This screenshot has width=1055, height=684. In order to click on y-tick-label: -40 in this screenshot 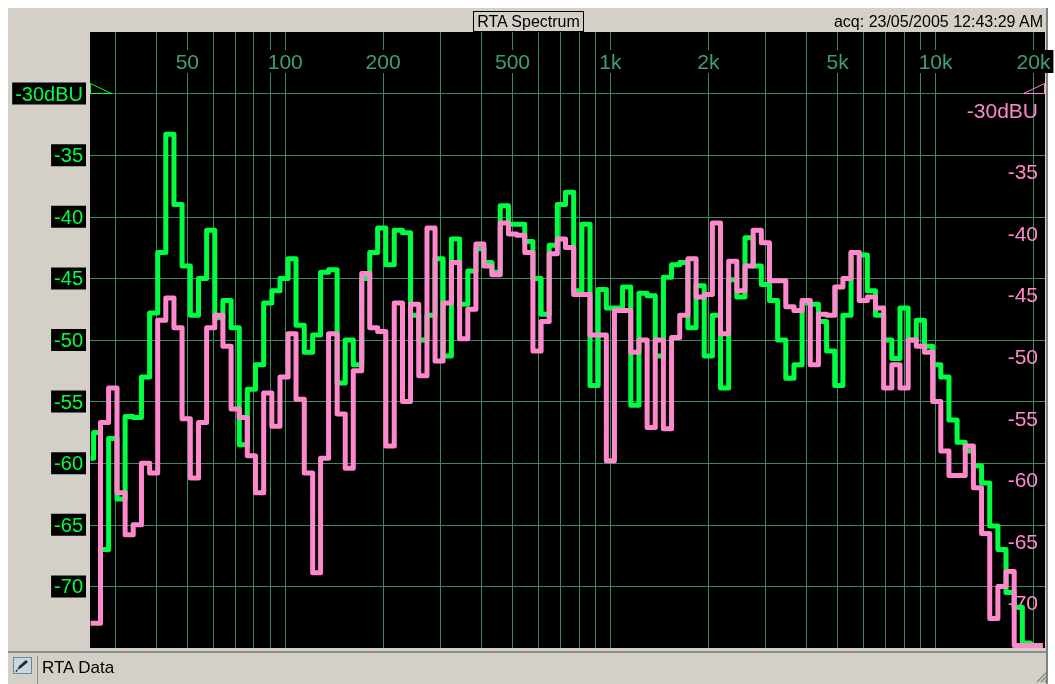, I will do `click(68, 216)`.